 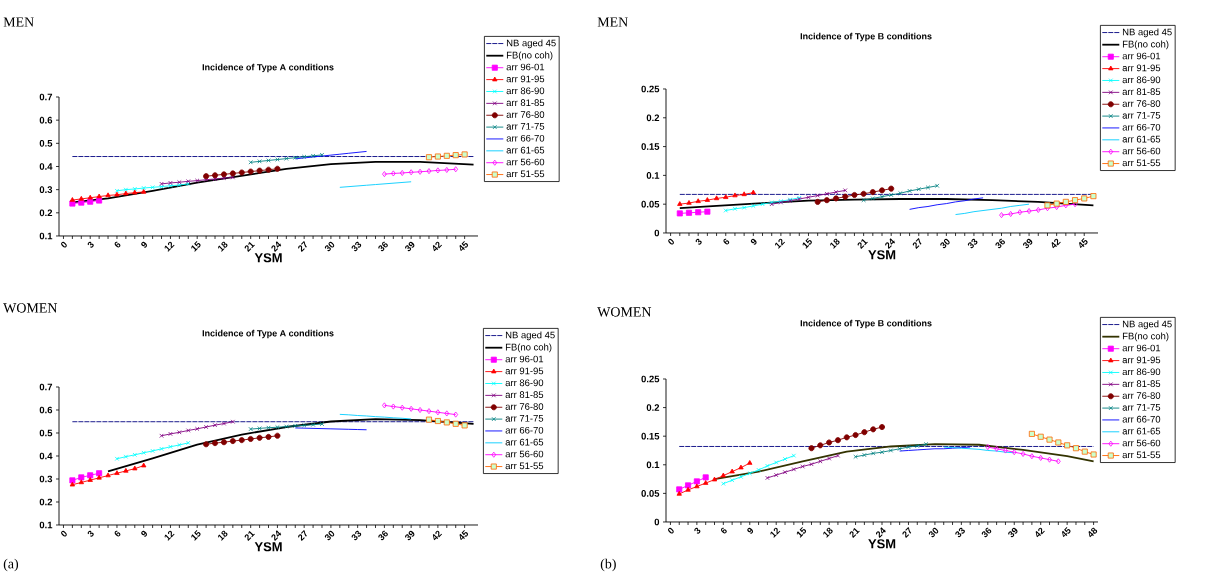 What do you see at coordinates (1141, 151) in the screenshot?
I see `legend-label: arr 56-60` at bounding box center [1141, 151].